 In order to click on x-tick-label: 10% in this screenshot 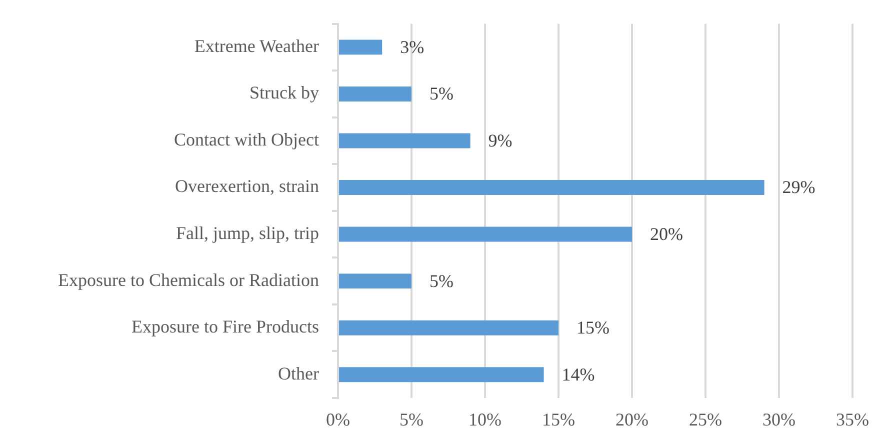, I will do `click(485, 420)`.